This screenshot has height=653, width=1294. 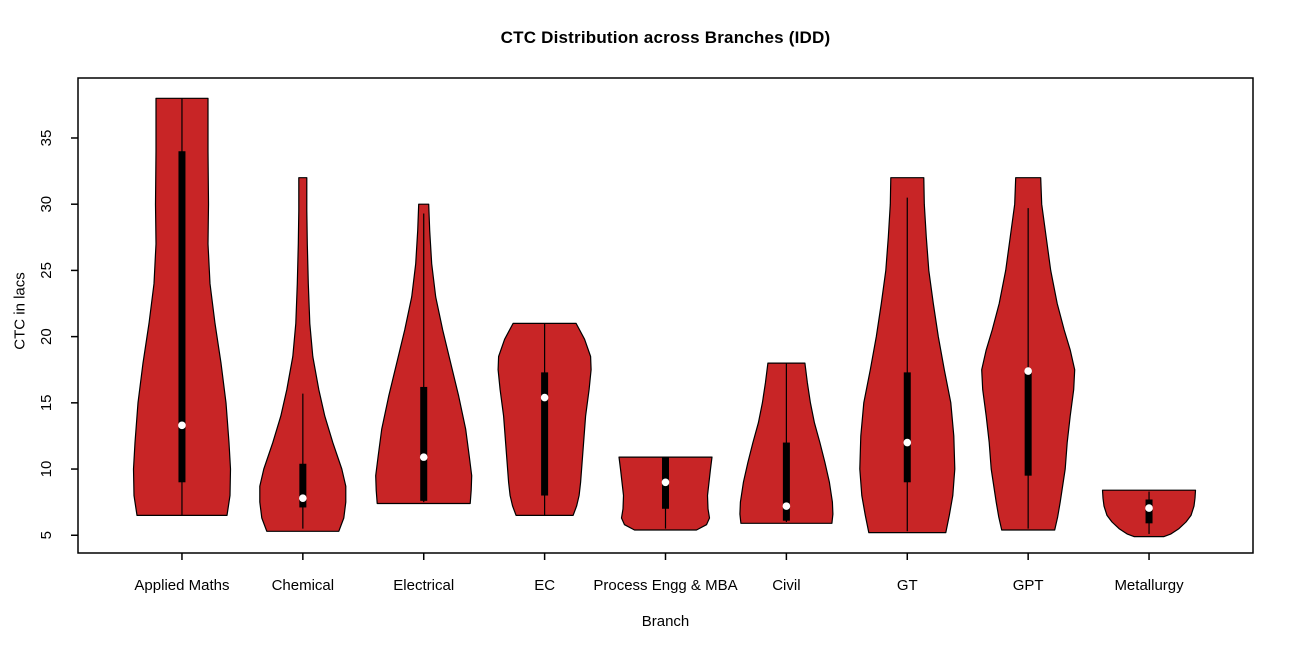 I want to click on violin-shape, so click(x=303, y=354).